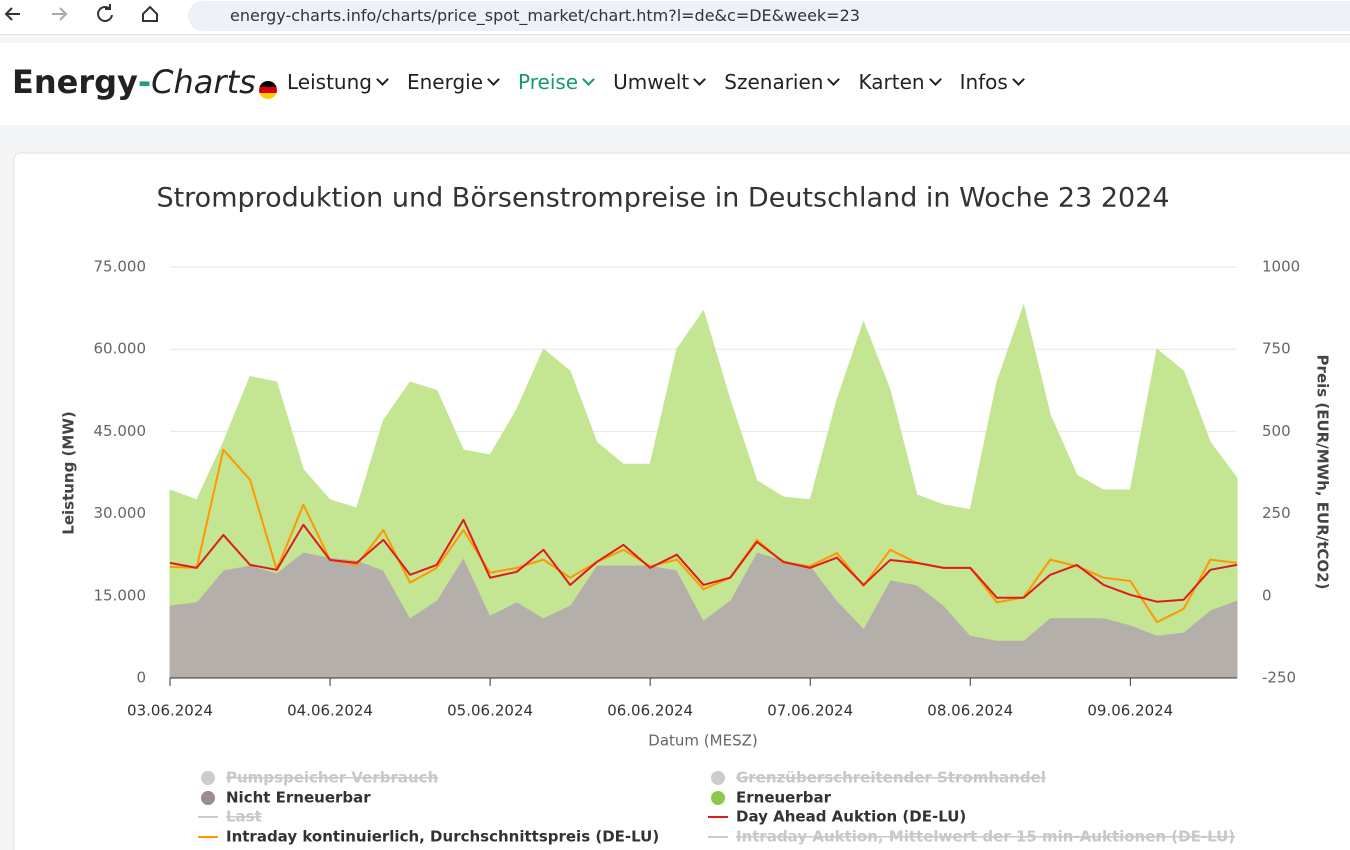 This screenshot has width=1350, height=850. I want to click on legend-label: Erneuerbar, so click(784, 798).